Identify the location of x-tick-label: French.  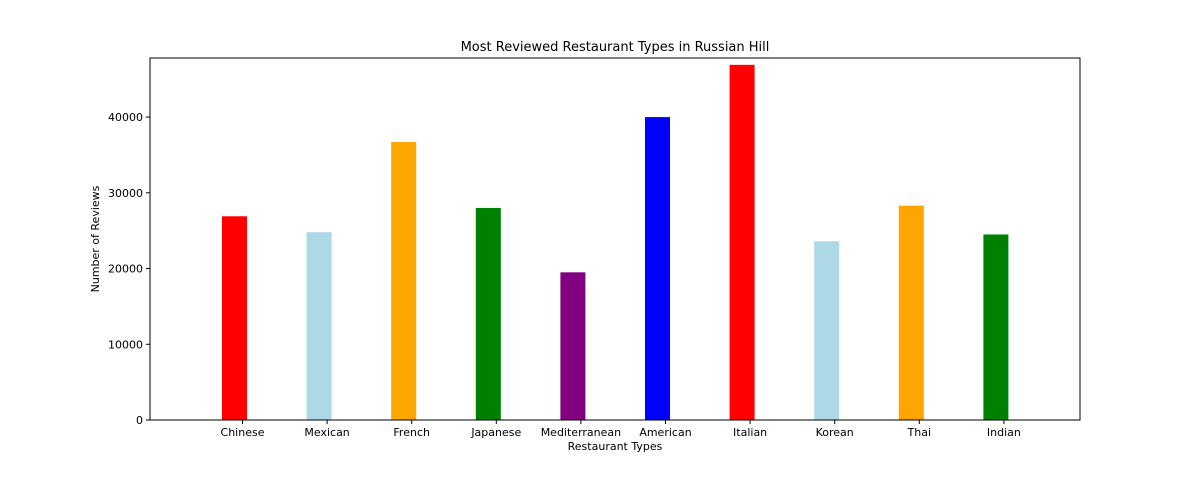
(411, 432).